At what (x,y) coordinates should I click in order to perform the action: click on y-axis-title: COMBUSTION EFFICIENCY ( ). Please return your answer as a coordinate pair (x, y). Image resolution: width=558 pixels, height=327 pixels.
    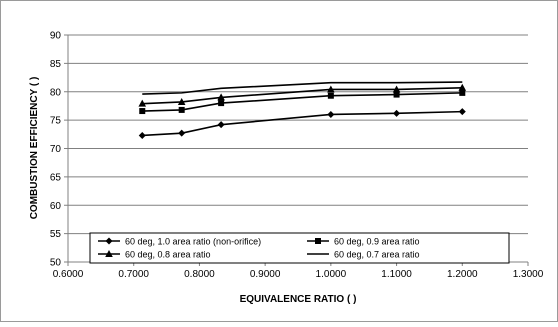
    Looking at the image, I should click on (34, 148).